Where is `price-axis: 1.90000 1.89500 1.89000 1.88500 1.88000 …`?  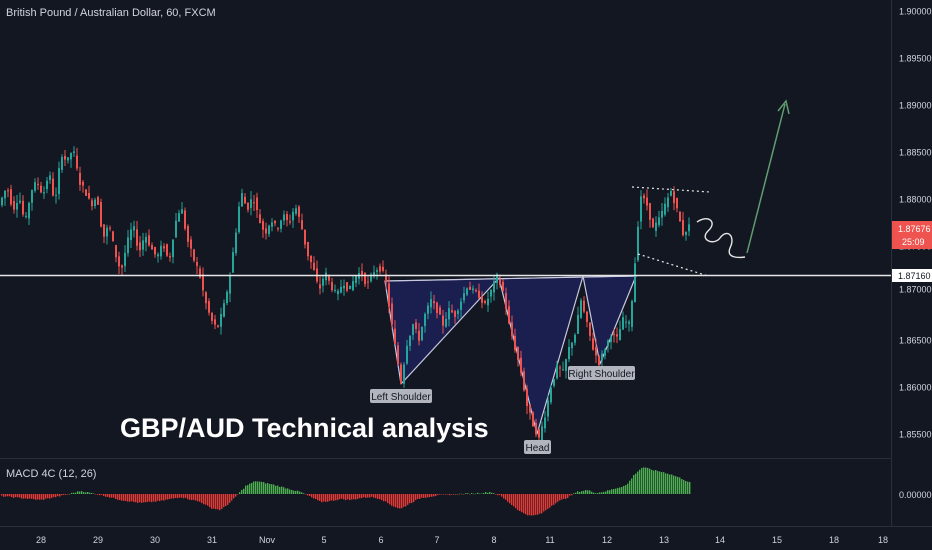
price-axis: 1.90000 1.89500 1.89000 1.88500 1.88000 … is located at coordinates (912, 254).